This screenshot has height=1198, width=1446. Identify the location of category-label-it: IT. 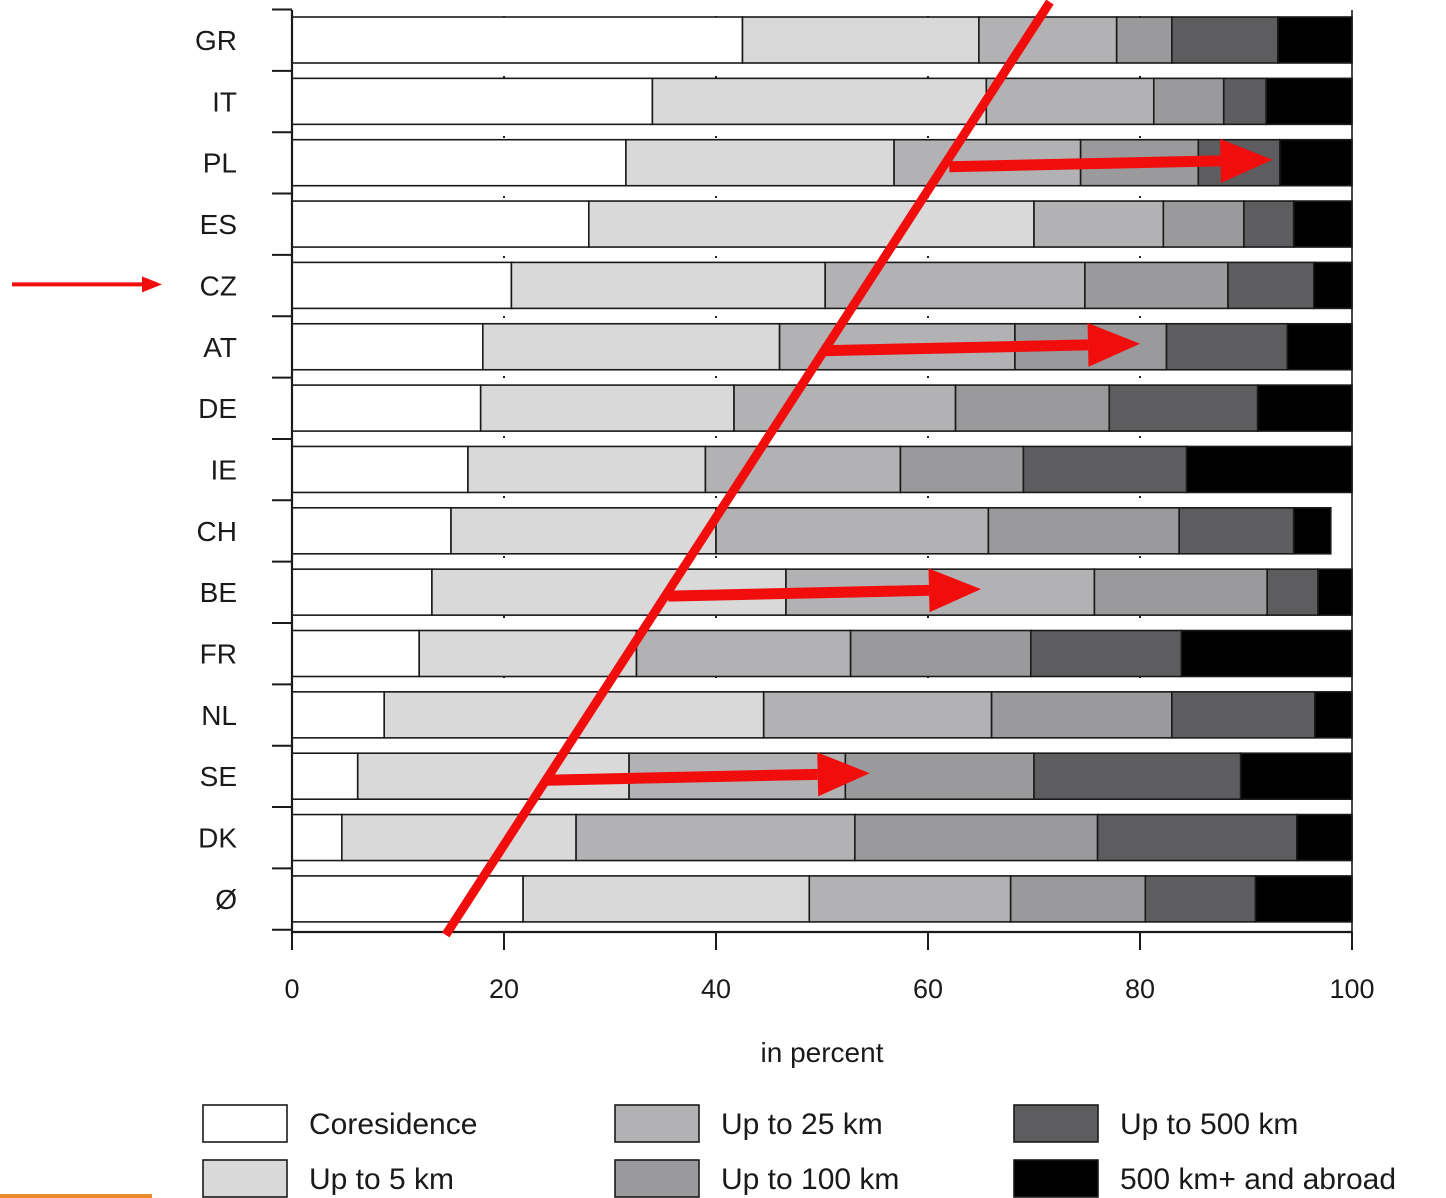
(224, 101).